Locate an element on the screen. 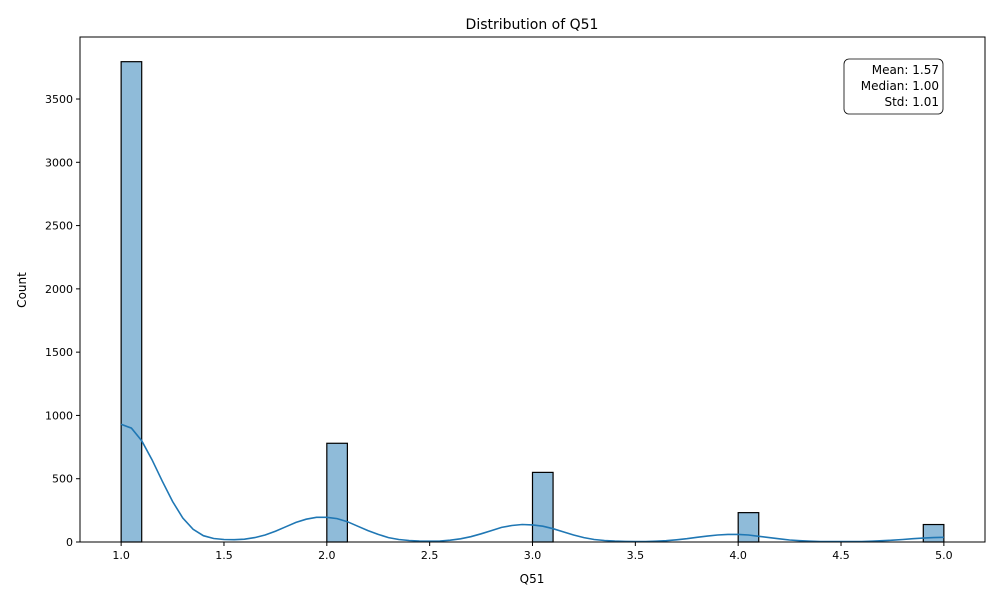 Image resolution: width=1000 pixels, height=600 pixels. stats-box: Mean: 1.57 Median: 1.00 Std: 1.01 is located at coordinates (893, 86).